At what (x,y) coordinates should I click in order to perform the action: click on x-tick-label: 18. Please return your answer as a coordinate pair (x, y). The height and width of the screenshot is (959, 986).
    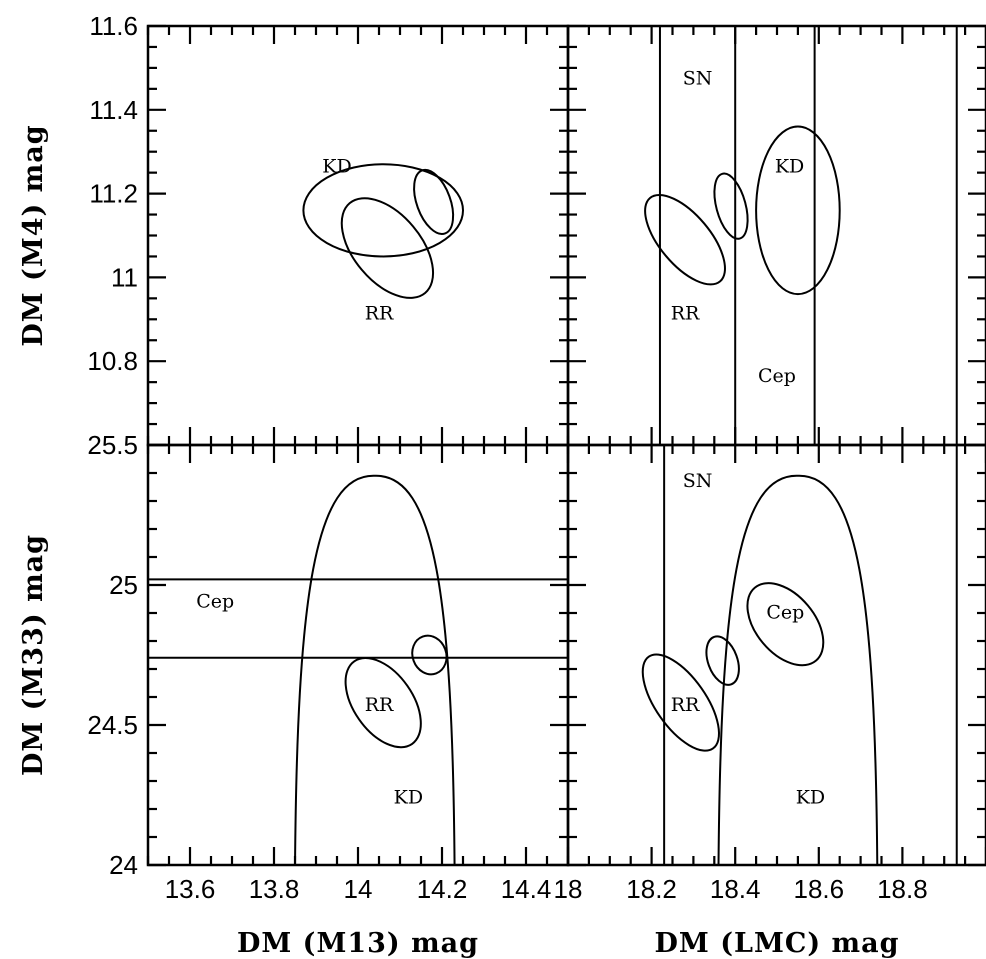
    Looking at the image, I should click on (568, 889).